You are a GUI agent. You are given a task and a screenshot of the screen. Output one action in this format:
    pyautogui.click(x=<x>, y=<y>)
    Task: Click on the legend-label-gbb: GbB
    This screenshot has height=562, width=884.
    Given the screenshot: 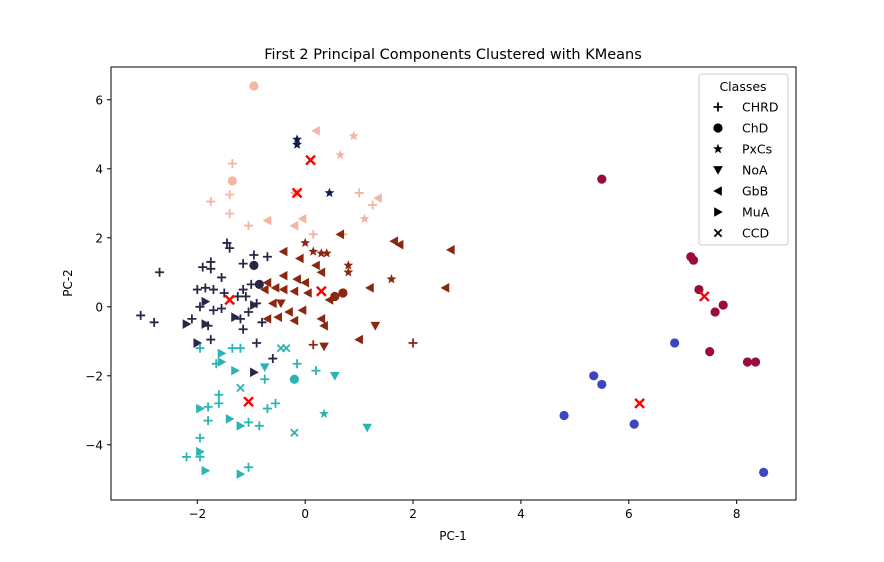 What is the action you would take?
    pyautogui.click(x=755, y=191)
    